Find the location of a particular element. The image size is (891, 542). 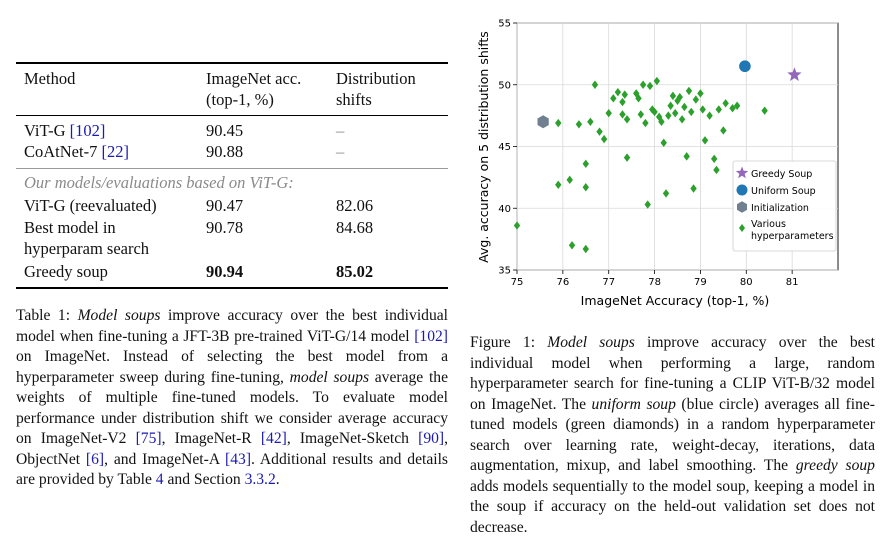

caption-text: , ImageNet-Sketch is located at coordinates (352, 438).